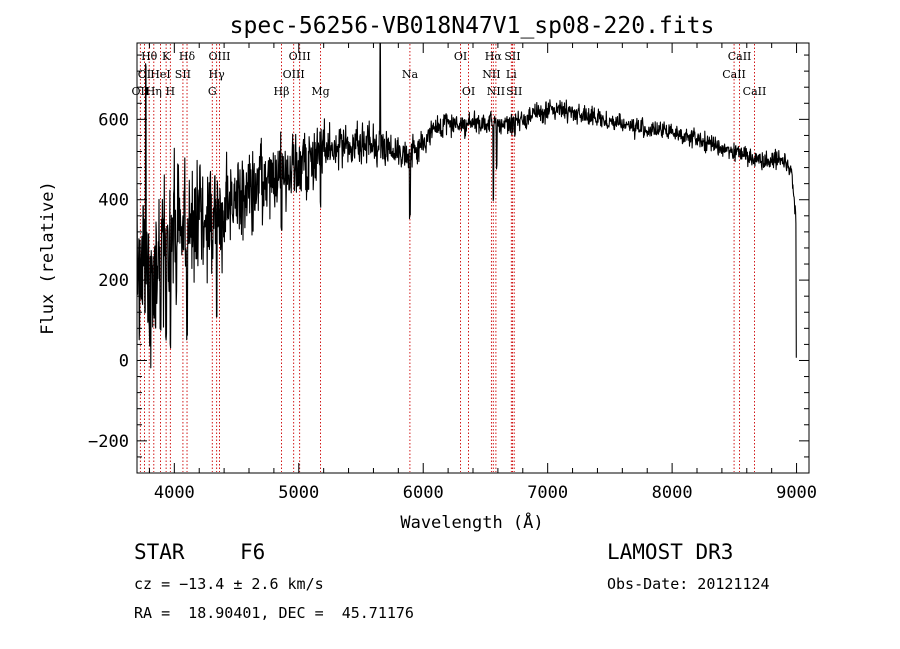 The height and width of the screenshot is (649, 900). What do you see at coordinates (124, 361) in the screenshot?
I see `y-tick-label: 0` at bounding box center [124, 361].